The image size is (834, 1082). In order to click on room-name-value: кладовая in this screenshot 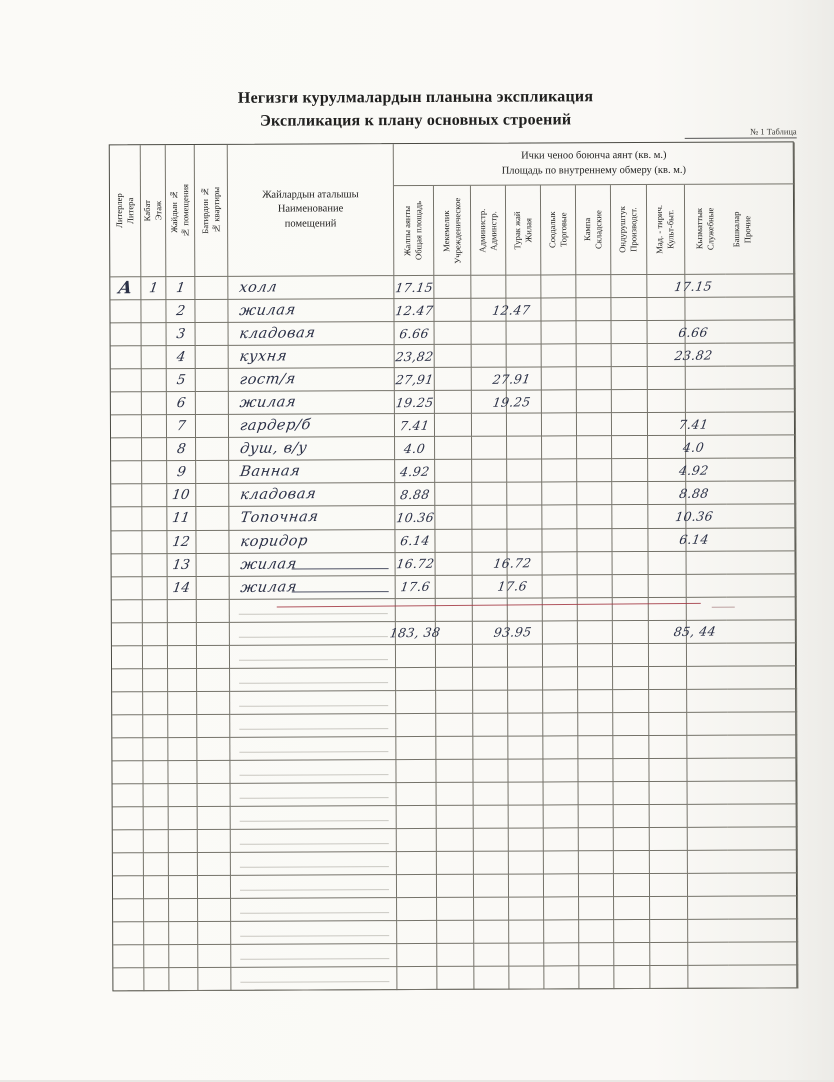, I will do `click(278, 495)`.